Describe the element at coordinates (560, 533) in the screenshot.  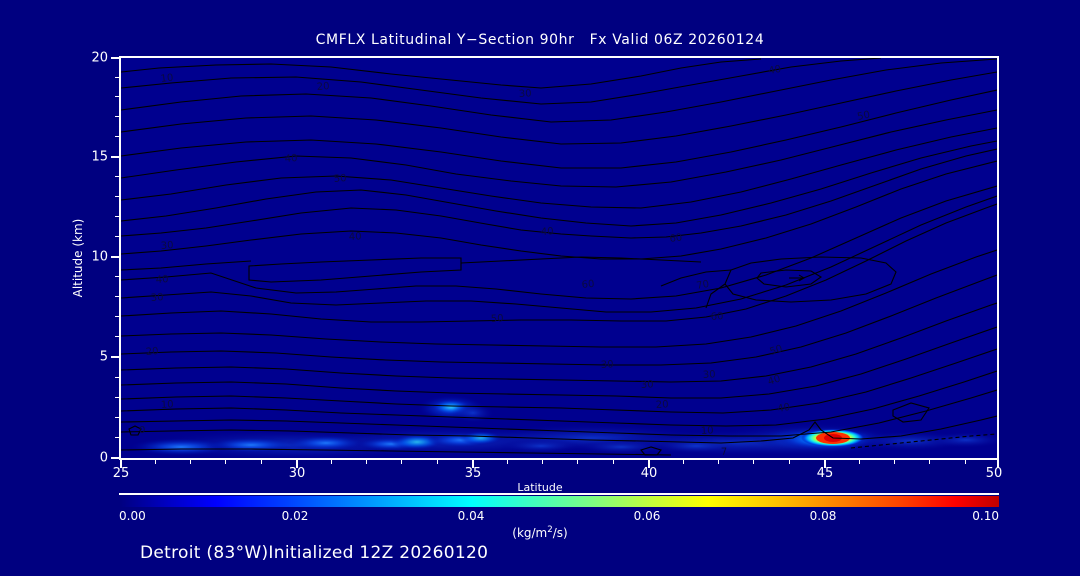
I see `colorbar-units-suffix: /s)` at that location.